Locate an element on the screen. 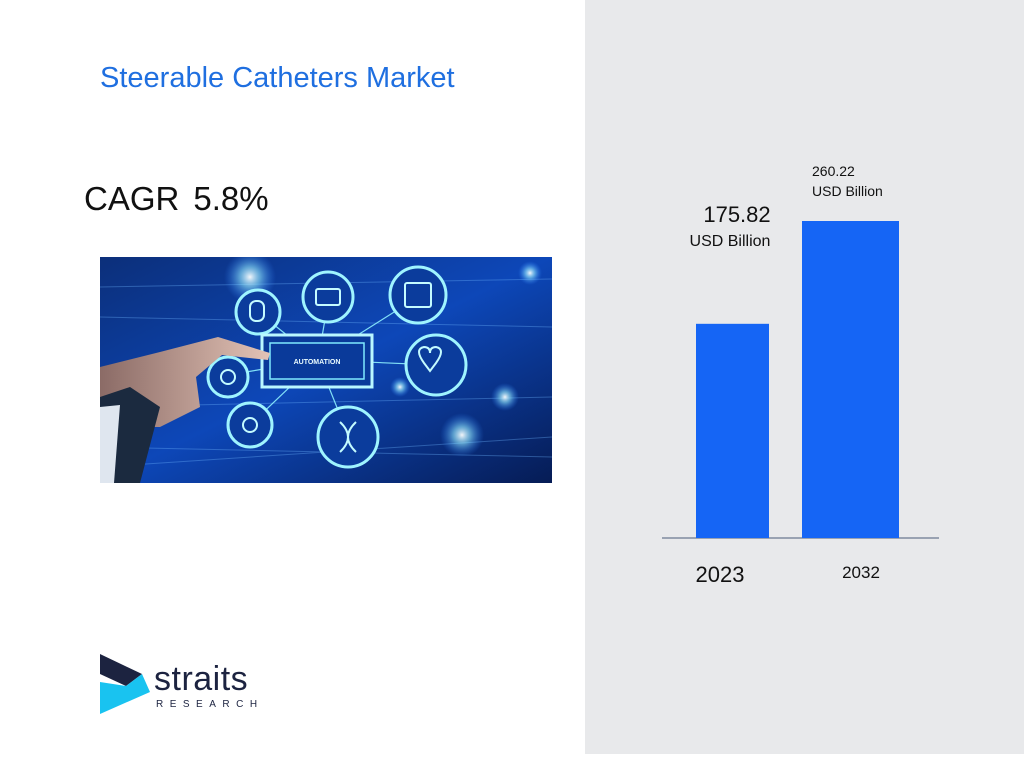 This screenshot has width=1024, height=768. data-label-unit-2023: USD Billion is located at coordinates (730, 241).